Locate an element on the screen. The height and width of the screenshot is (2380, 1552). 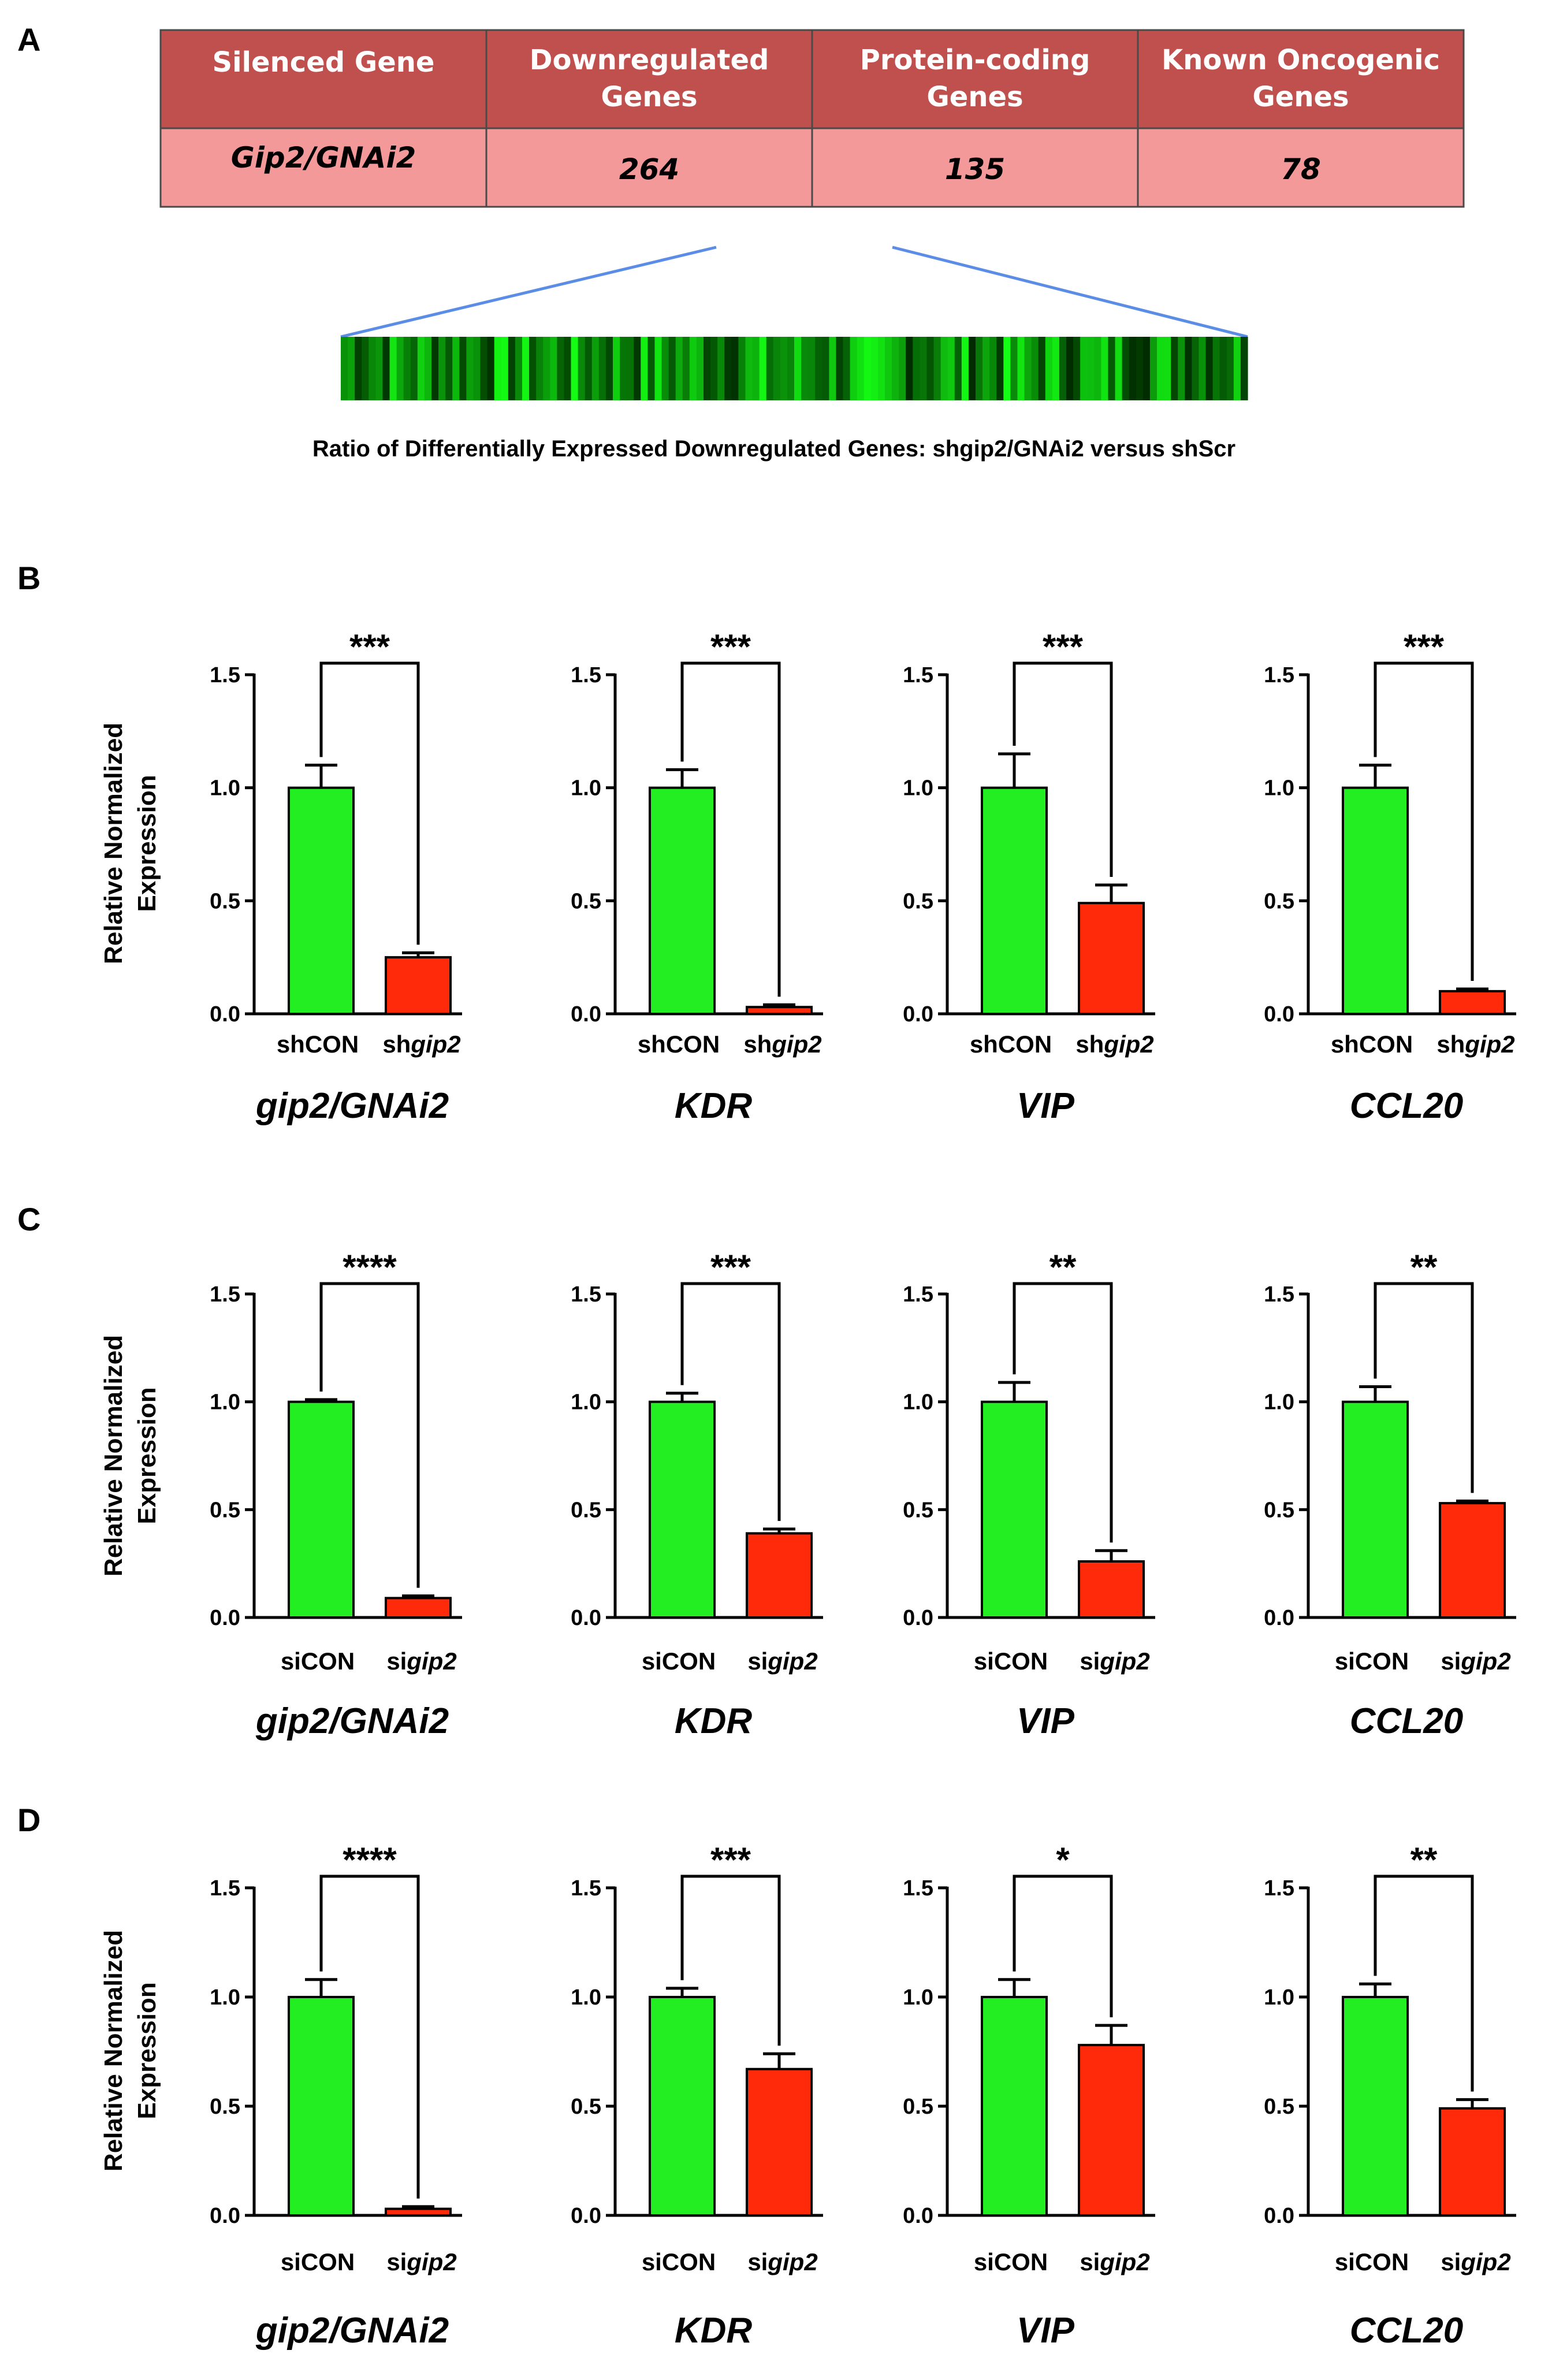
heatmap-strip is located at coordinates (795, 368).